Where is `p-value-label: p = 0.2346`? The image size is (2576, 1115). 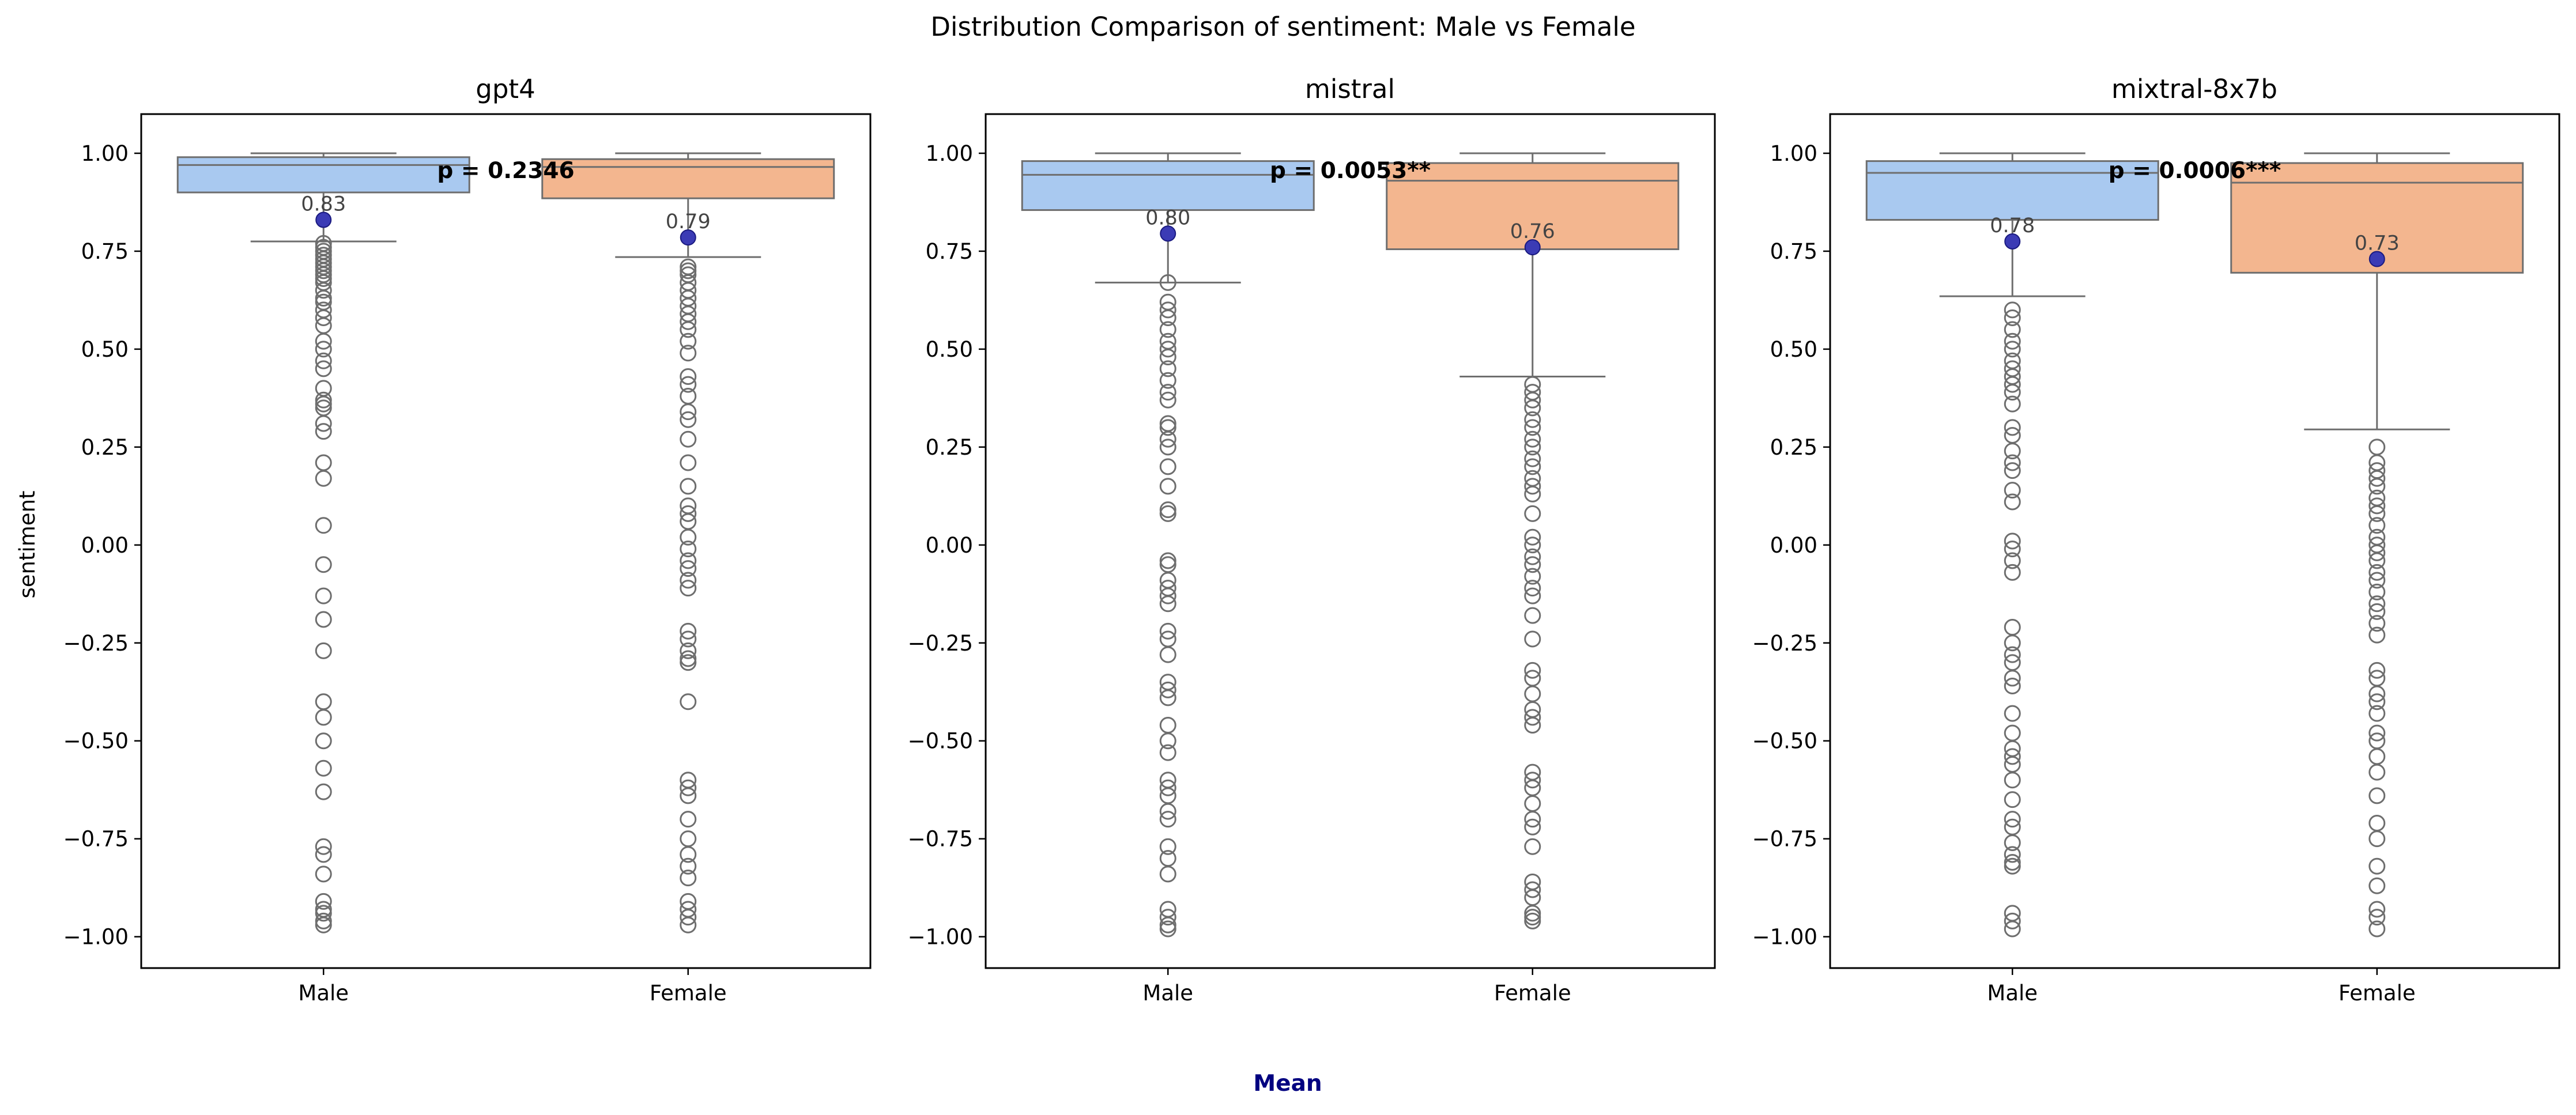 p-value-label: p = 0.2346 is located at coordinates (505, 171).